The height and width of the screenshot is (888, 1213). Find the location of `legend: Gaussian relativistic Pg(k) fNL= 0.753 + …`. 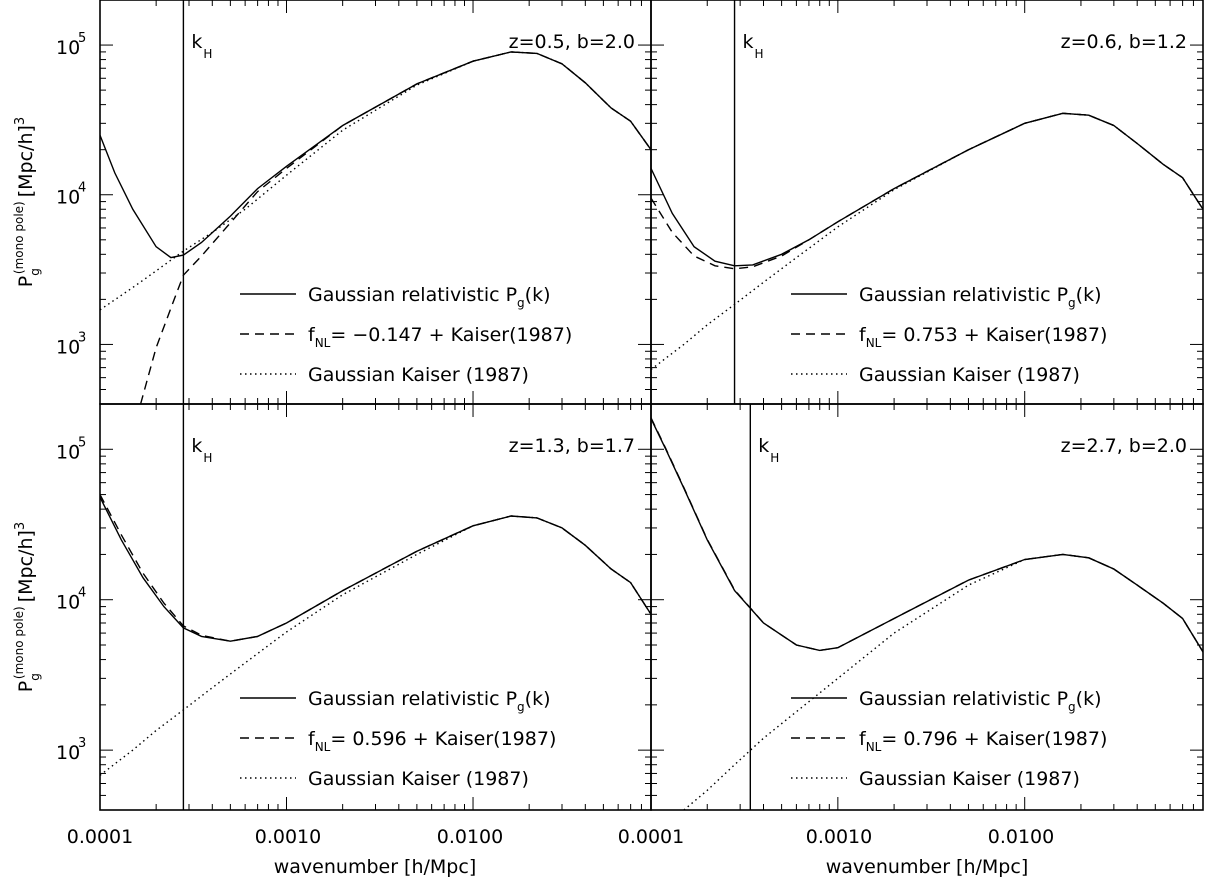

legend: Gaussian relativistic Pg(k) fNL= 0.753 + … is located at coordinates (949, 335).